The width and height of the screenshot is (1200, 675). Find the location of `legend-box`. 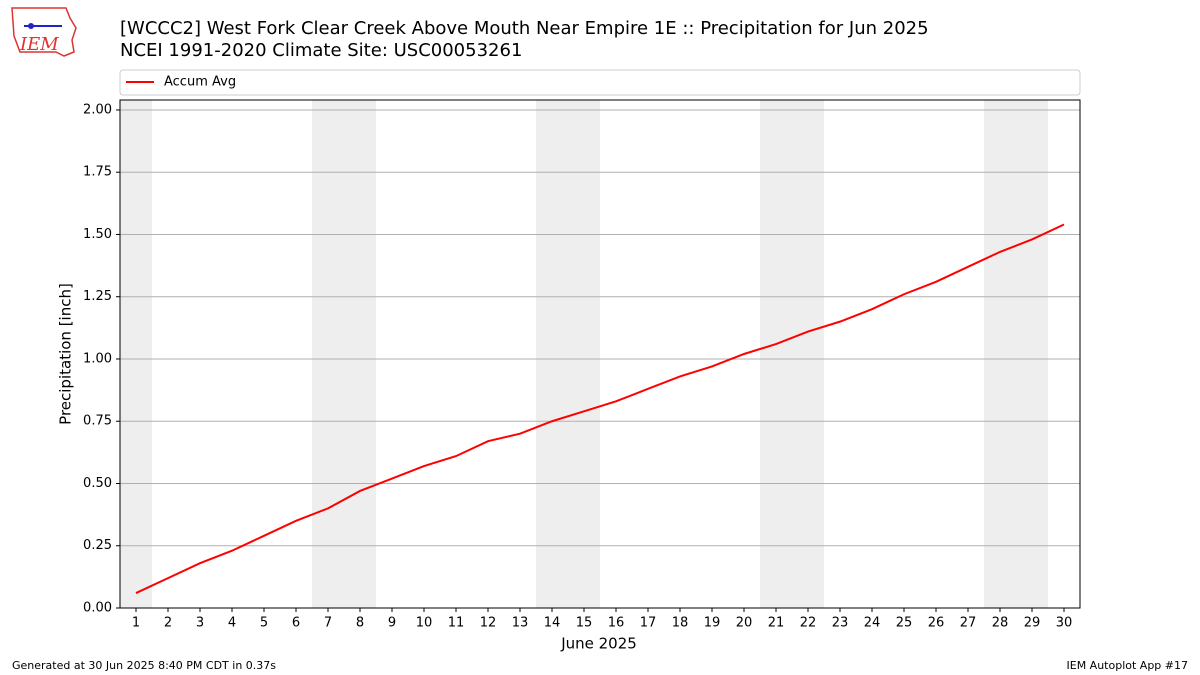

legend-box is located at coordinates (600, 82).